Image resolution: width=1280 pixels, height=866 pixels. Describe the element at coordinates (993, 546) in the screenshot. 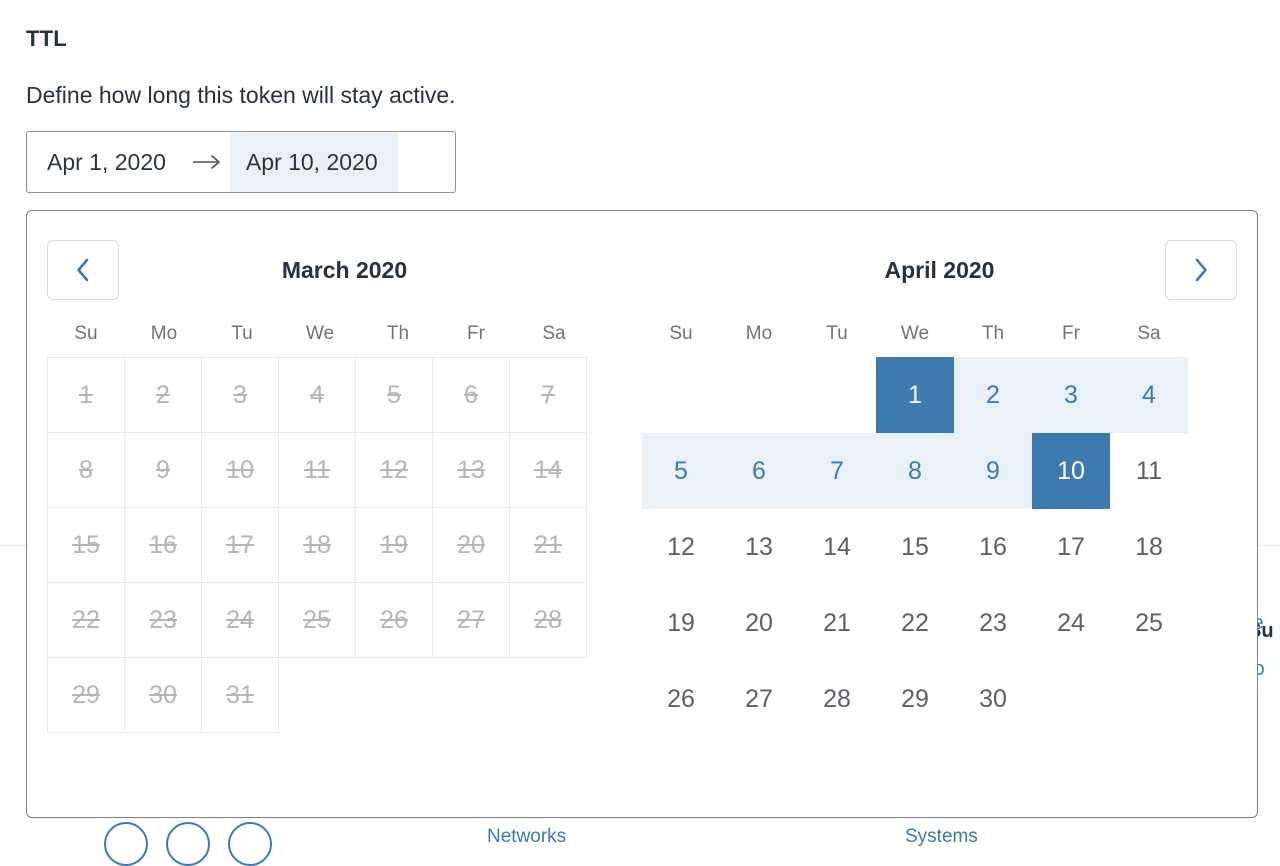

I see `calendar-day: 16` at that location.